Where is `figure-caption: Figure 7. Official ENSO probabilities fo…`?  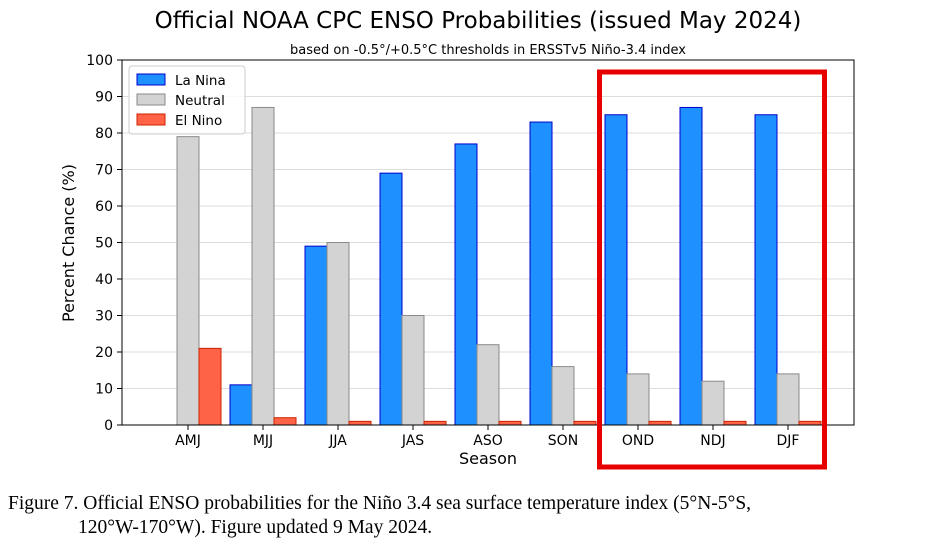
figure-caption: Figure 7. Official ENSO probabilities fo… is located at coordinates (475, 516).